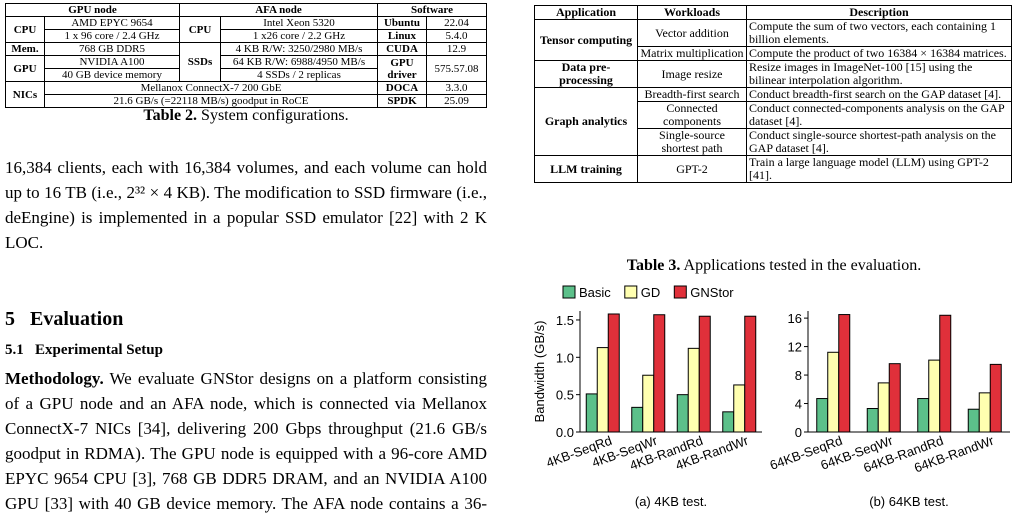 This screenshot has height=523, width=1018. I want to click on cell: SPDK, so click(402, 101).